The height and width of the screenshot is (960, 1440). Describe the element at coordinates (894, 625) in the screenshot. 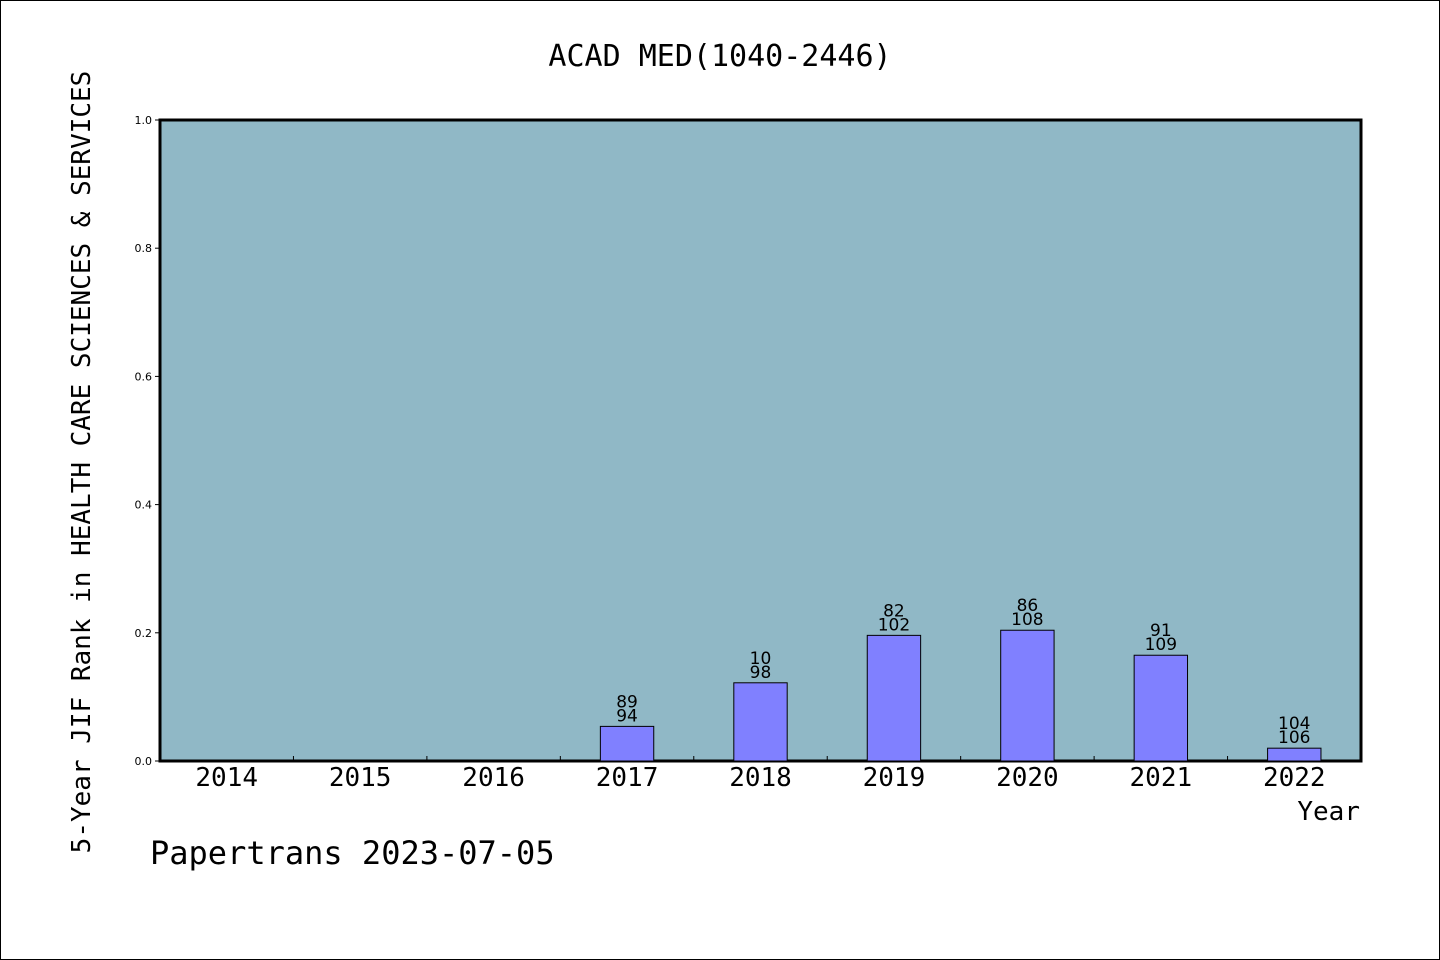

I see `bar-data-label: 102` at that location.